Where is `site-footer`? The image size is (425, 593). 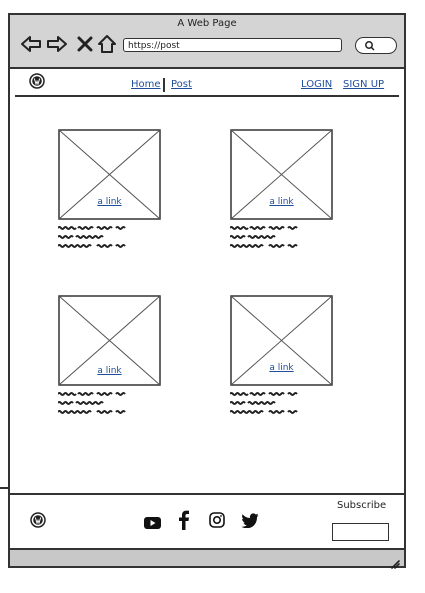 site-footer is located at coordinates (207, 522).